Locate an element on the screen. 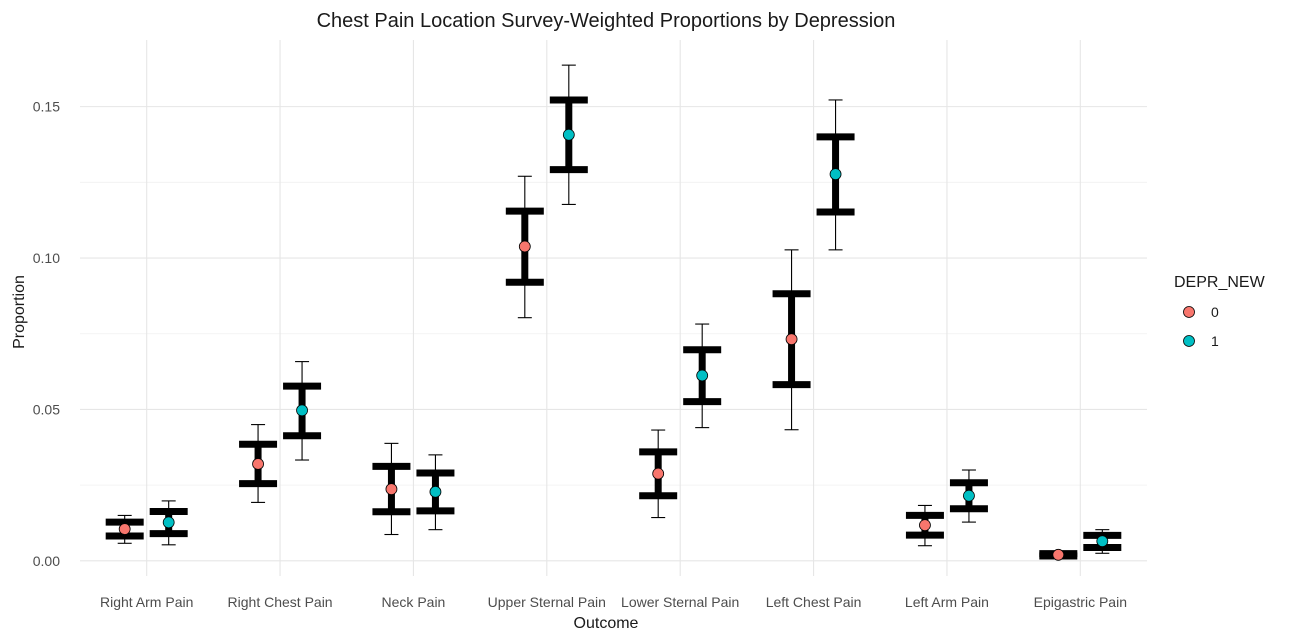  legend-label: 1 is located at coordinates (1215, 341).